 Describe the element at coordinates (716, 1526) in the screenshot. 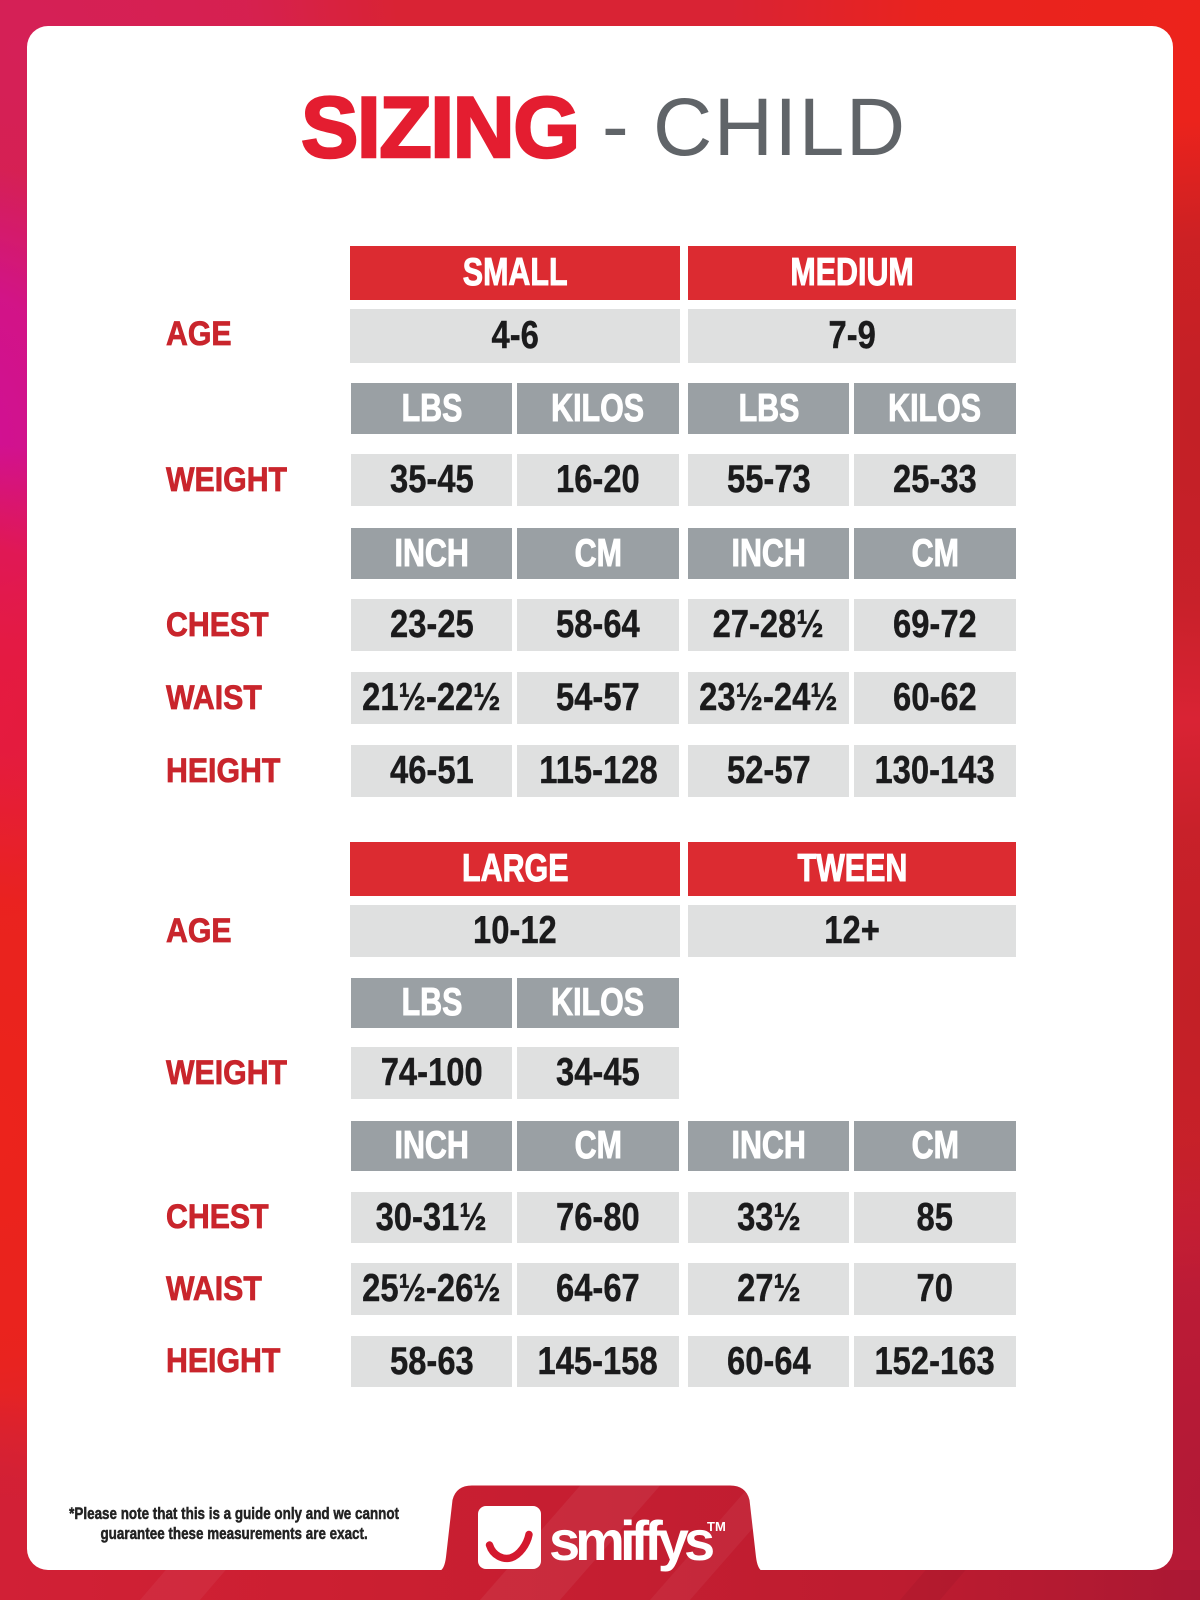

I see `svg-text: TM` at that location.